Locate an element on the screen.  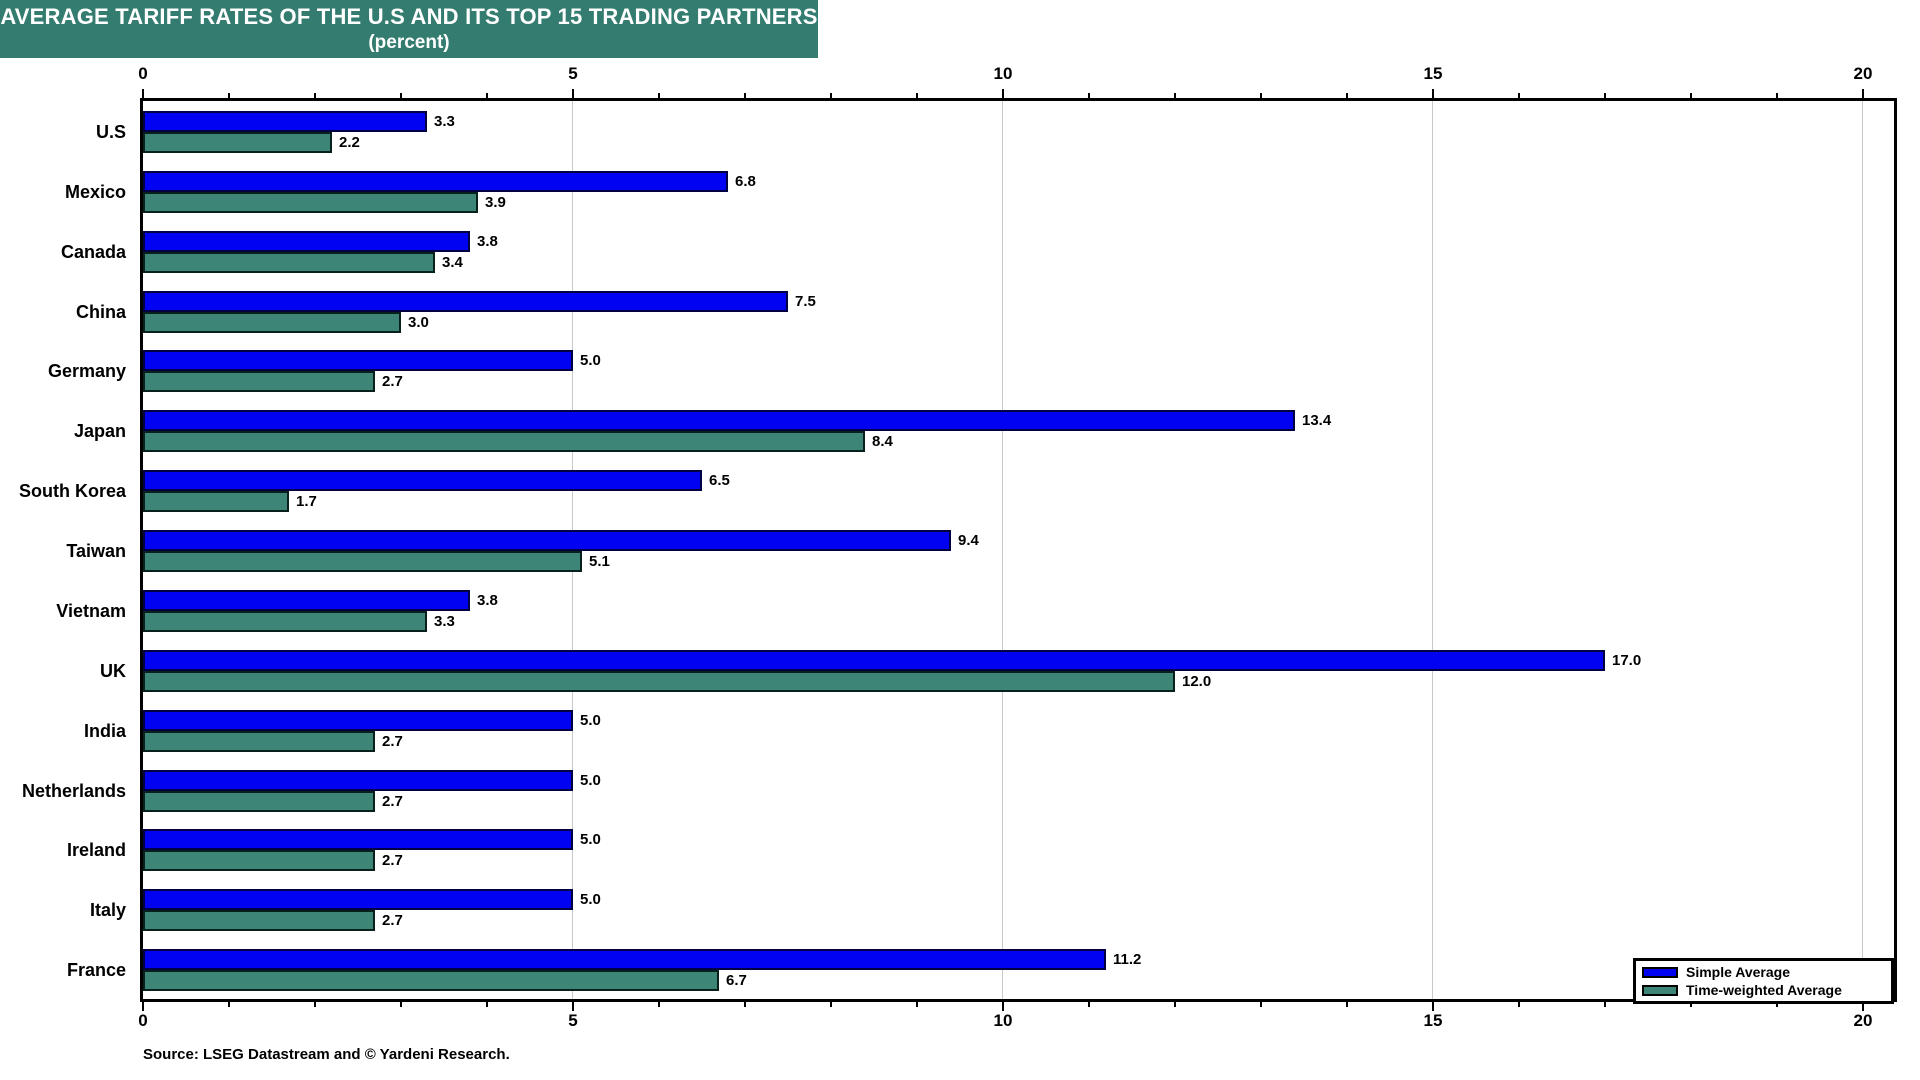
category-label: Germany is located at coordinates (86, 371).